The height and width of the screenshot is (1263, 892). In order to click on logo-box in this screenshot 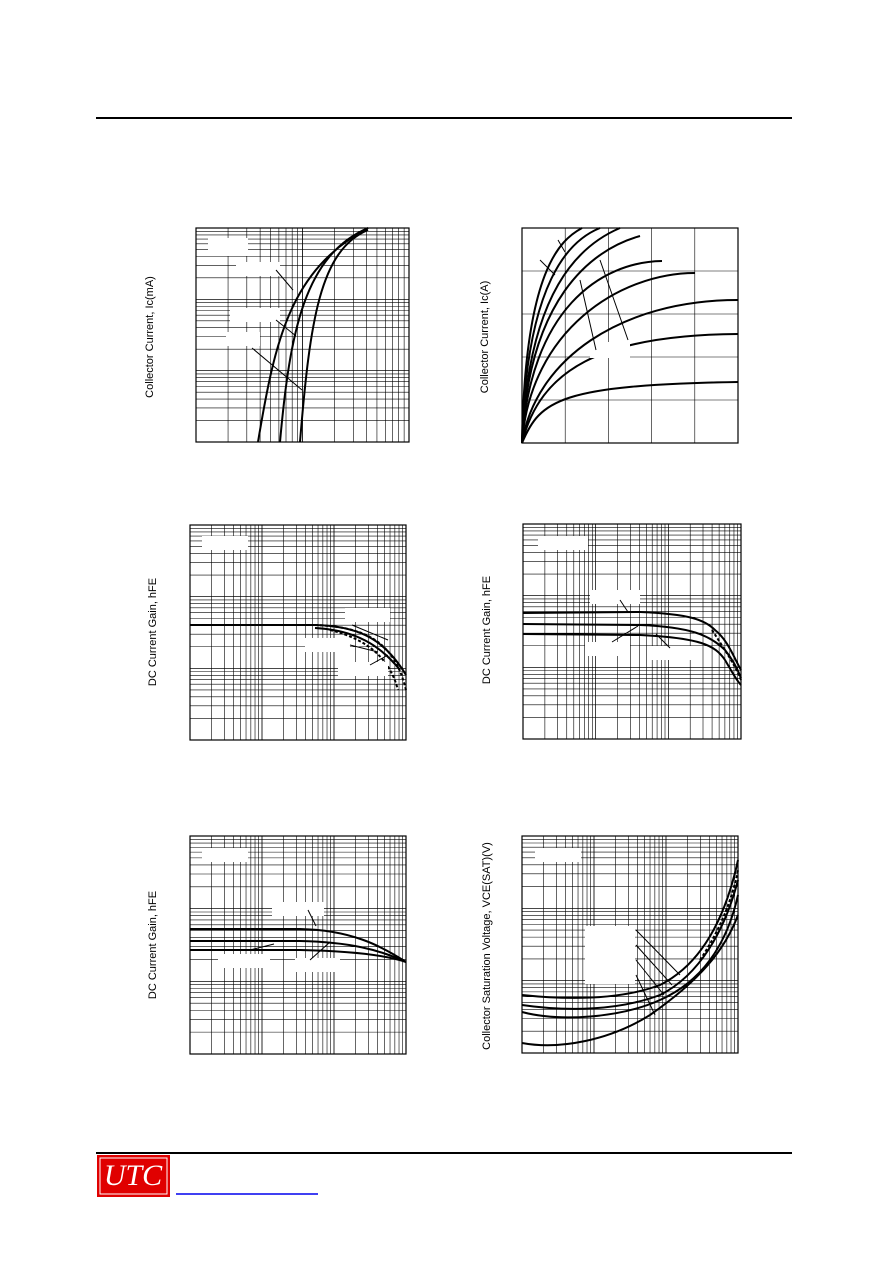, I will do `click(133, 1176)`.